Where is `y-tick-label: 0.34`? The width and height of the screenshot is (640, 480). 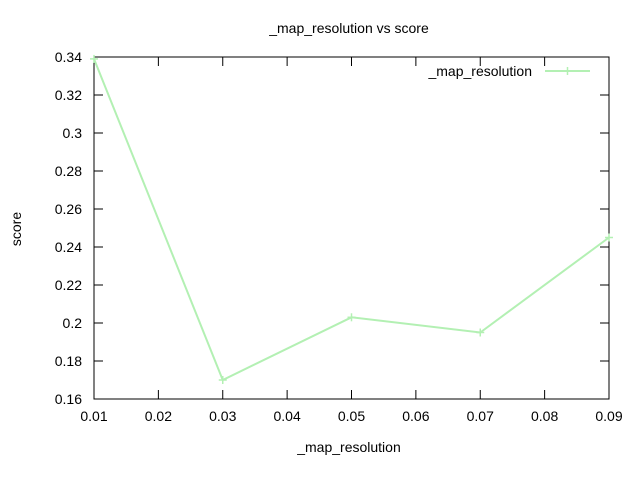 y-tick-label: 0.34 is located at coordinates (68, 57).